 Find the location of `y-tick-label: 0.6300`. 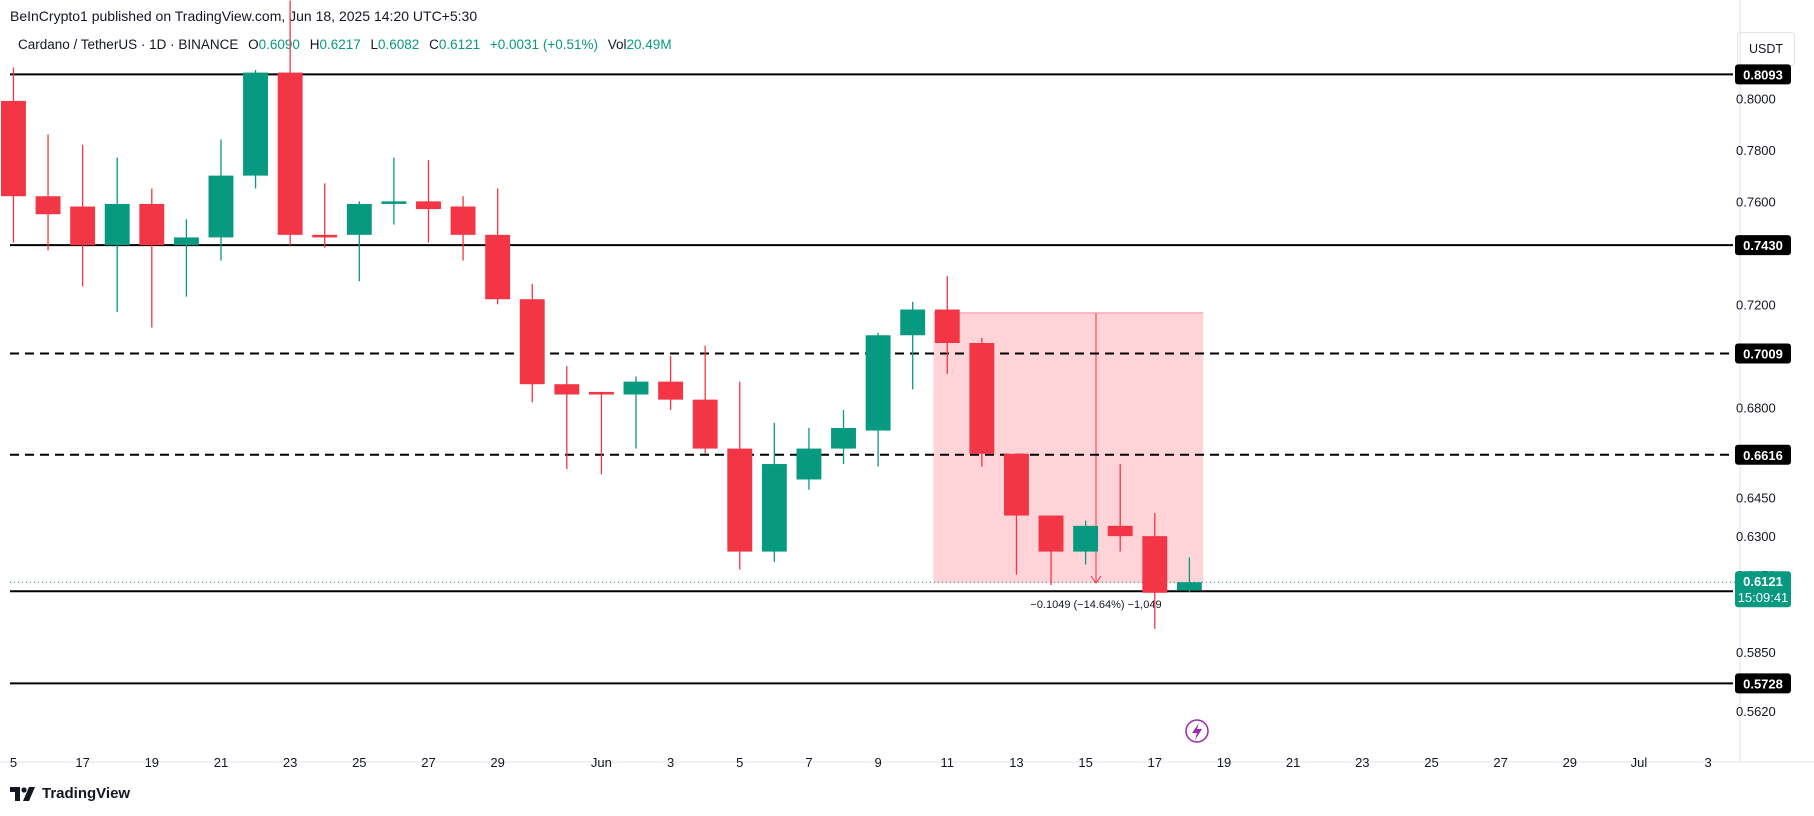

y-tick-label: 0.6300 is located at coordinates (1756, 536).